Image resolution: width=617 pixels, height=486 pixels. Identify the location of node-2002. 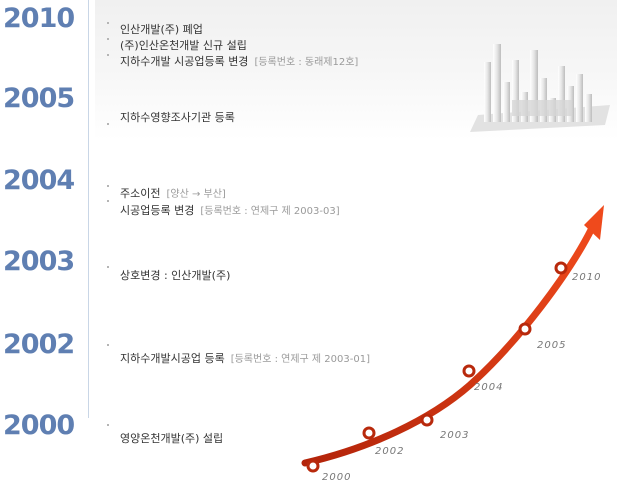
(369, 433).